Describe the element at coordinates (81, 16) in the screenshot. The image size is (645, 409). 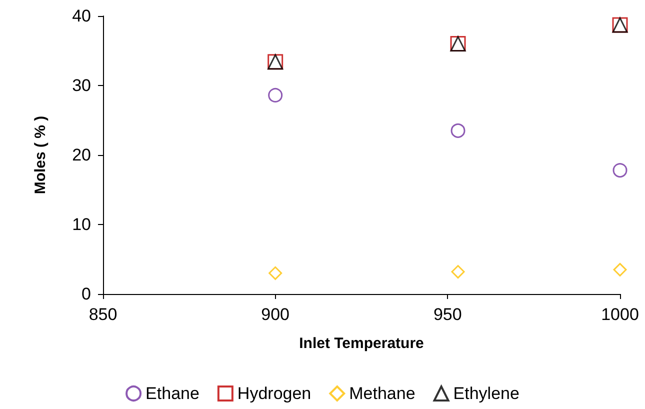
I see `y-tick-label: 40` at that location.